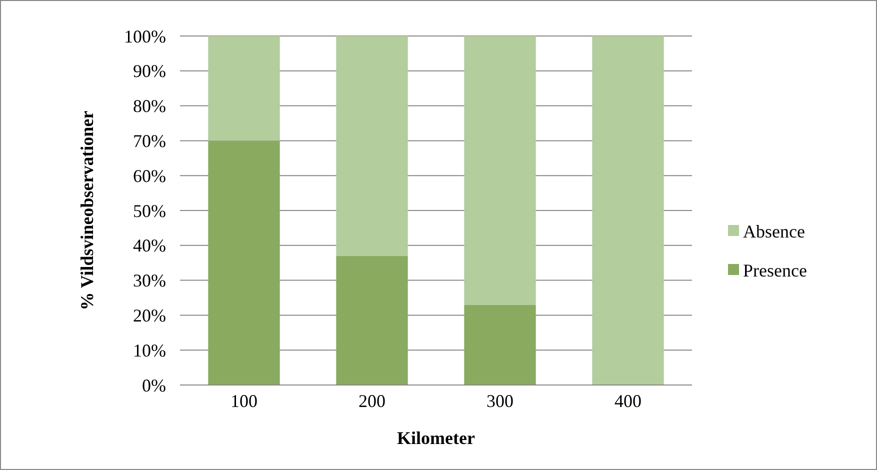 The width and height of the screenshot is (877, 470). I want to click on x-tick-label: 100, so click(244, 401).